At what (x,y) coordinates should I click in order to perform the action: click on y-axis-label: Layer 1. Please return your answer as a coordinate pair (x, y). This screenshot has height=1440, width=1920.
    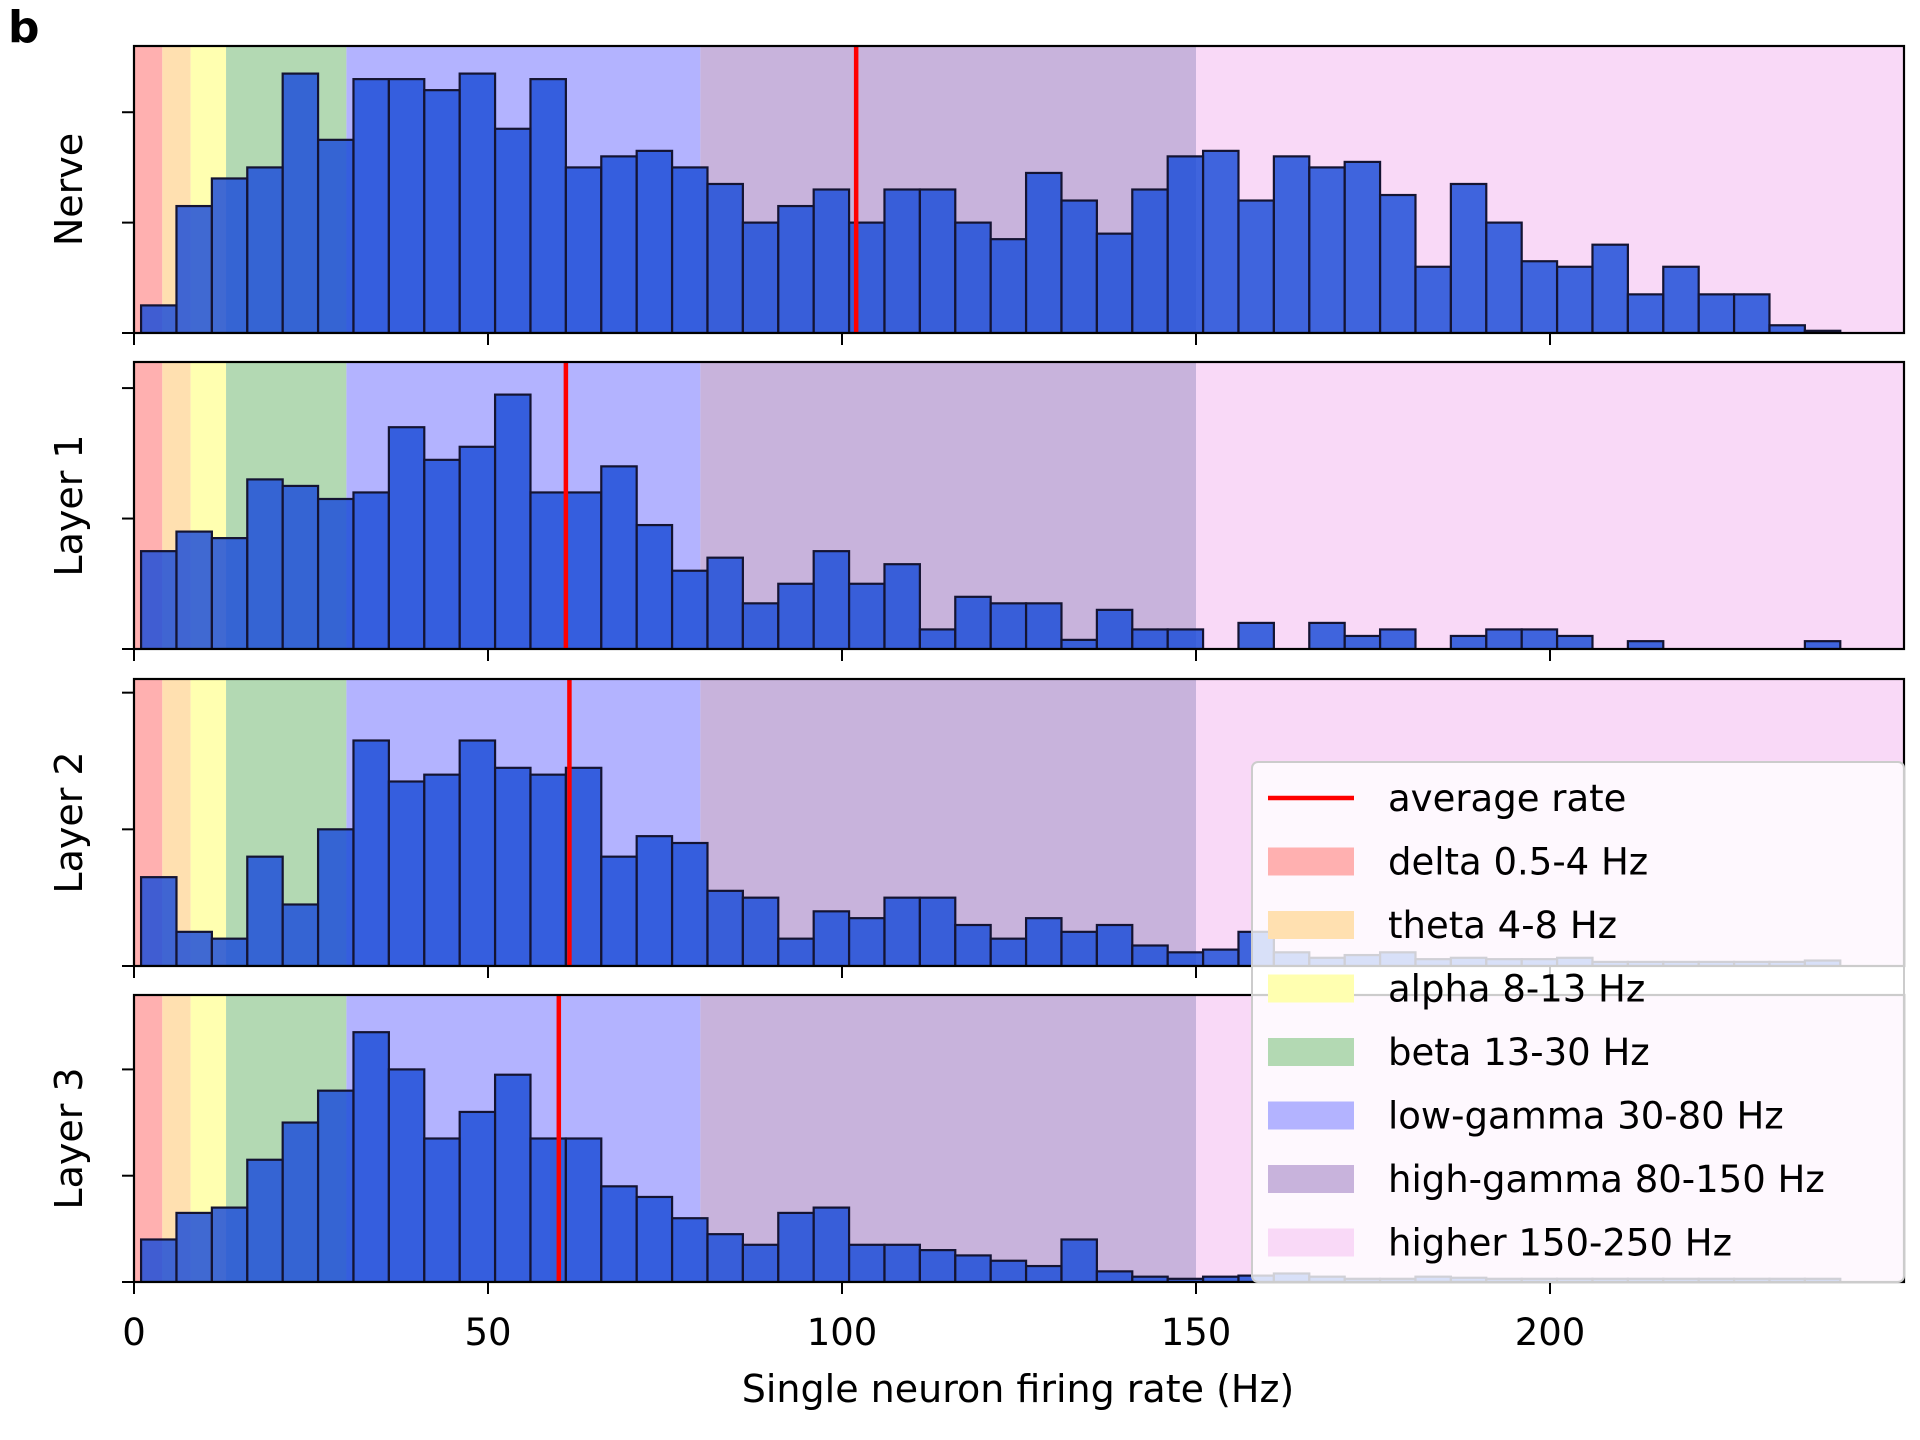
    Looking at the image, I should click on (69, 505).